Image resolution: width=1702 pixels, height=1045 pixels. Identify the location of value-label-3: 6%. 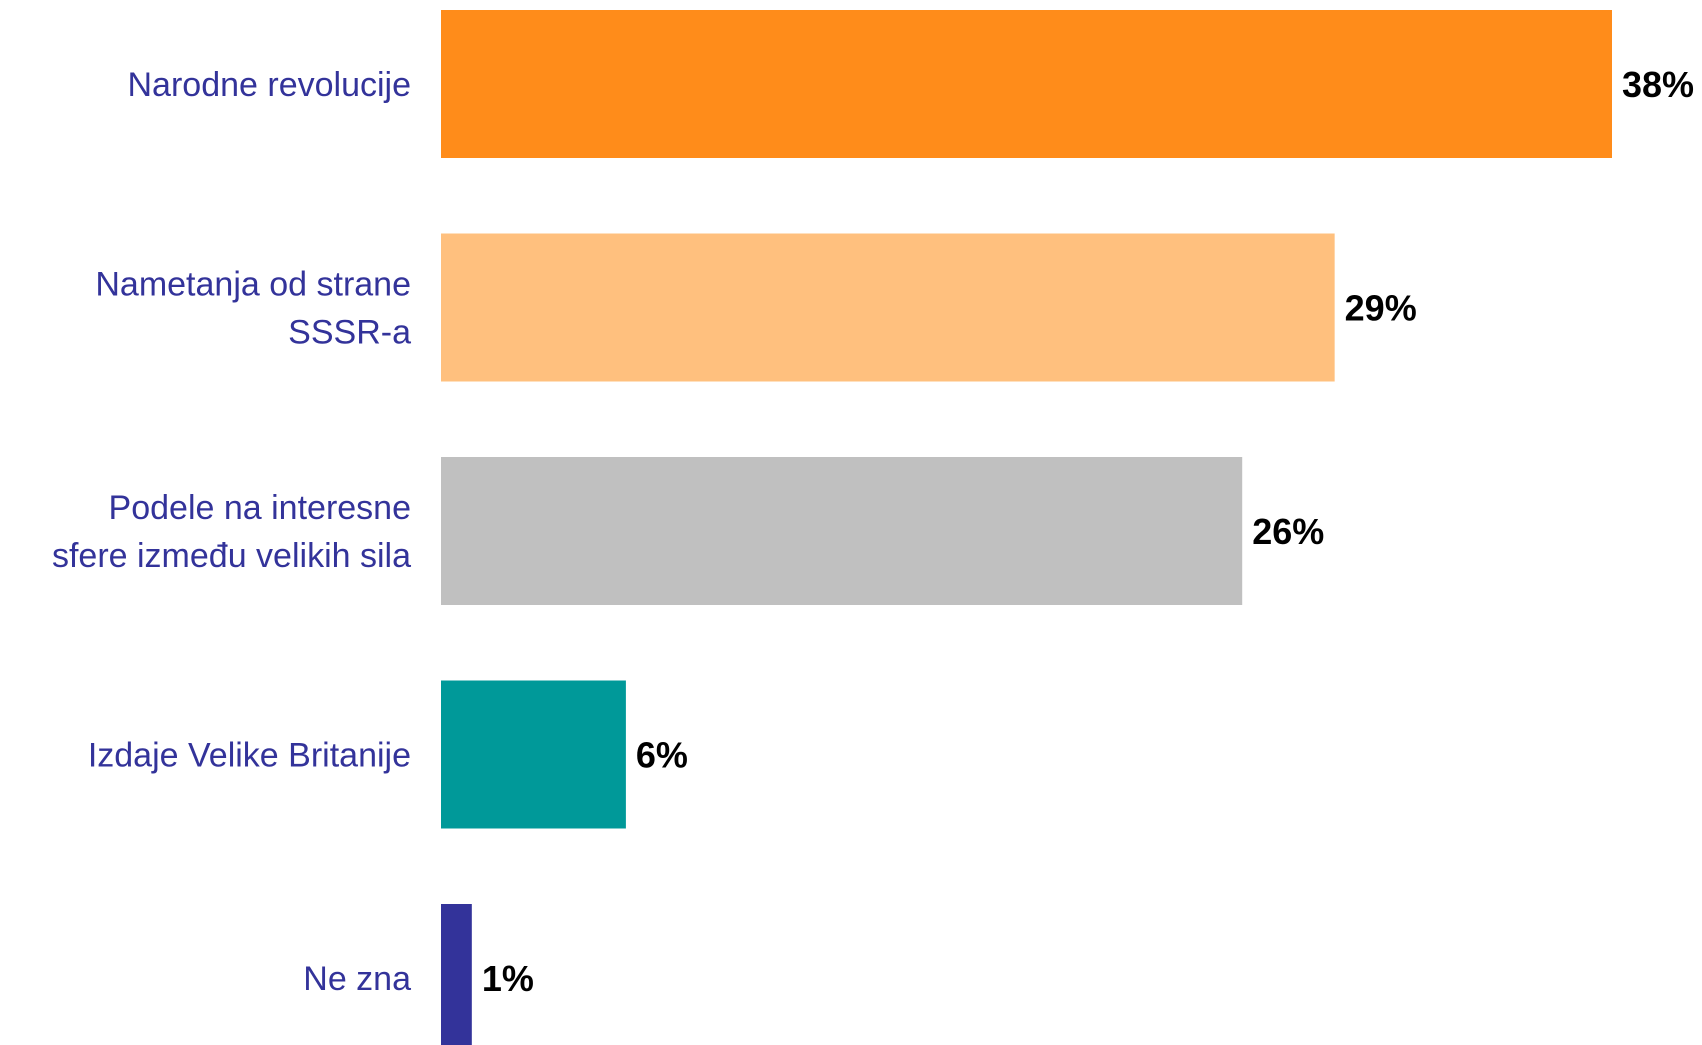
(662, 755).